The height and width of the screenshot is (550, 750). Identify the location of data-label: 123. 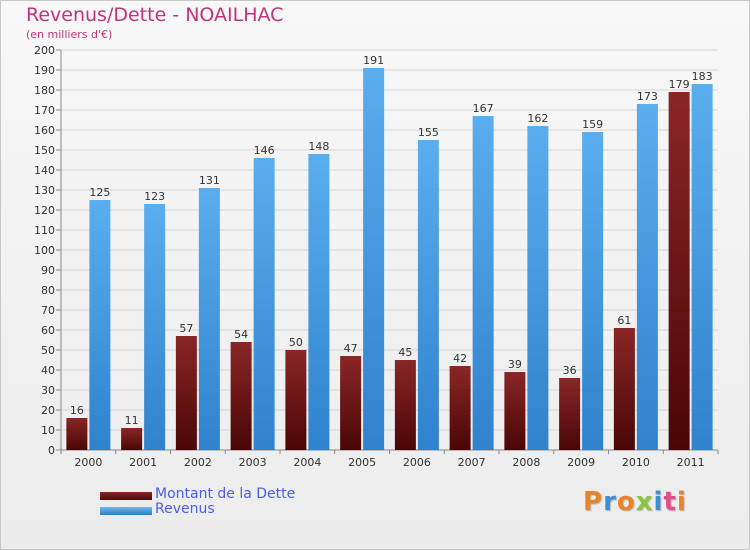
(154, 196).